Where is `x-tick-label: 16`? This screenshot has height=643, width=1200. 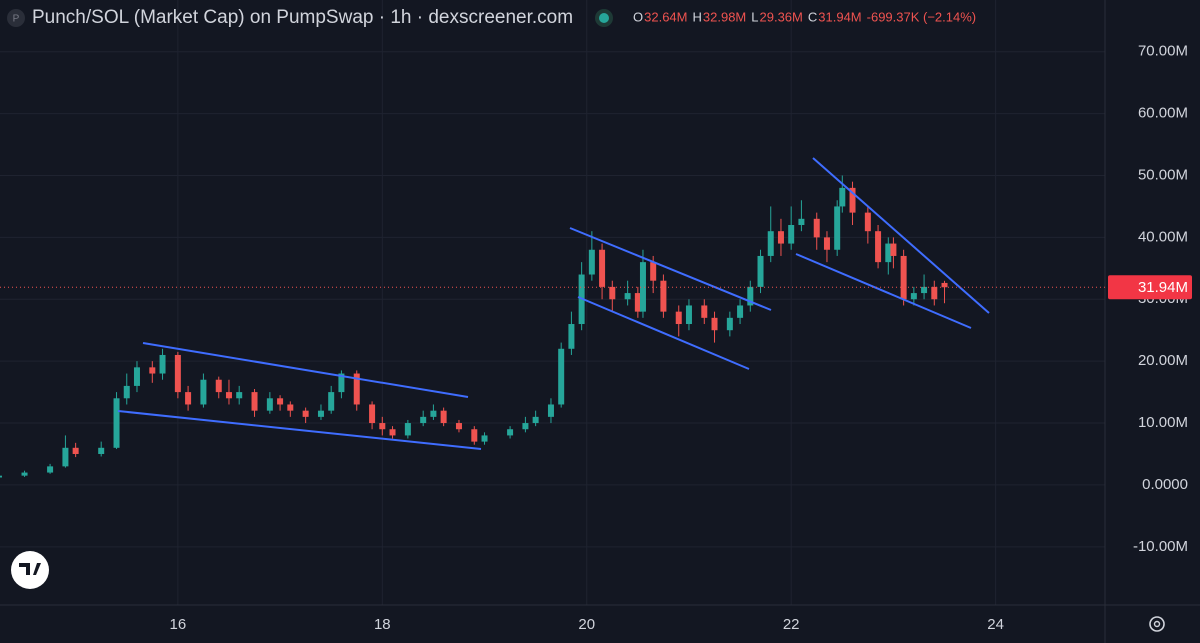 x-tick-label: 16 is located at coordinates (178, 624).